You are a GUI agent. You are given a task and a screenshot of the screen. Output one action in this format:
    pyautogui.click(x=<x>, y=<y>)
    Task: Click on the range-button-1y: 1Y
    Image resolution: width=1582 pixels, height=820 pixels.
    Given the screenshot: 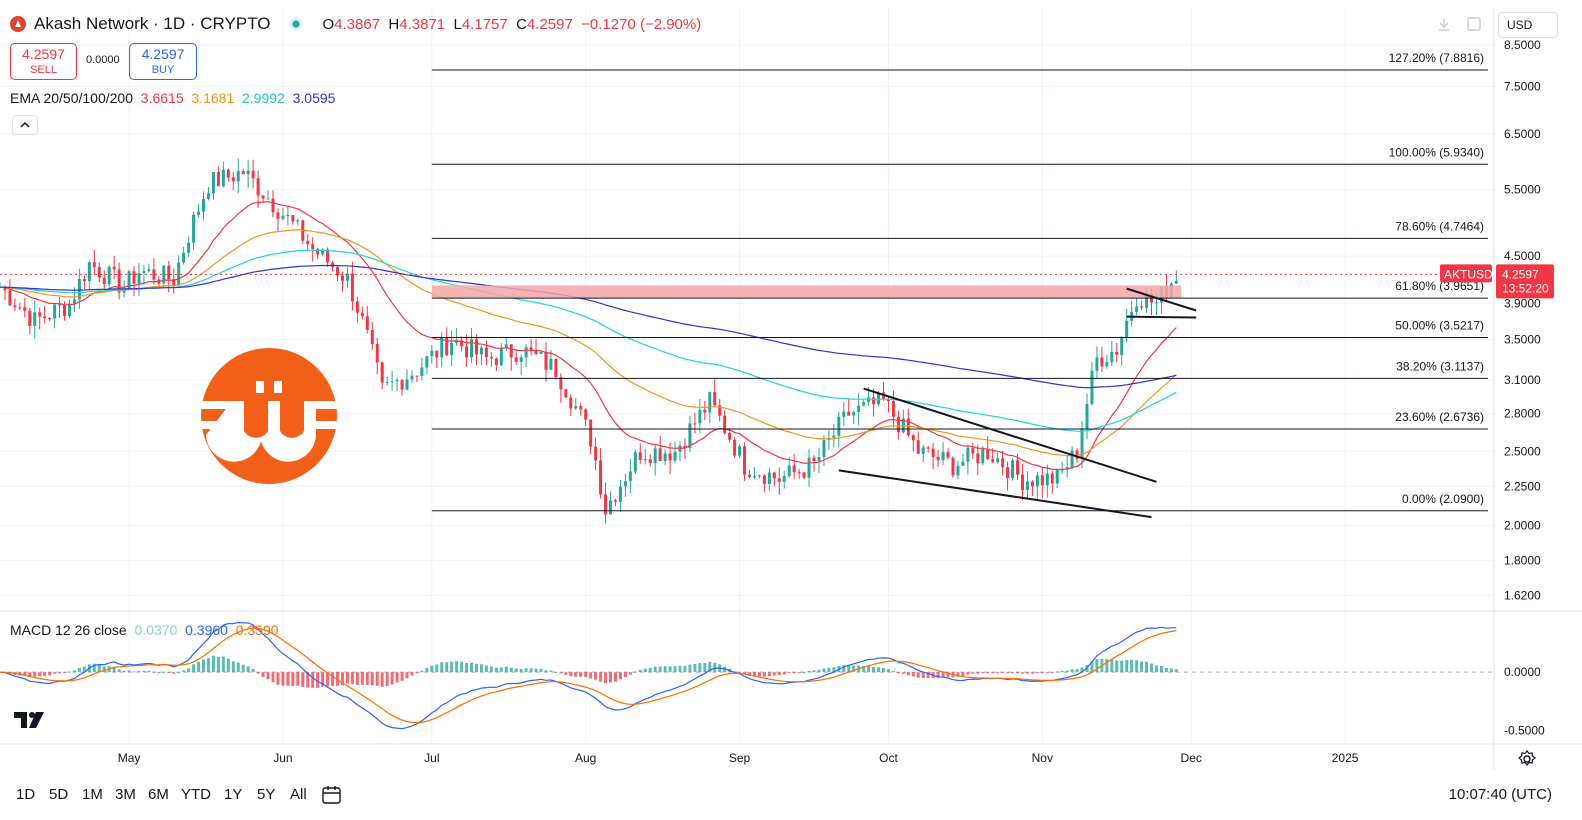 What is the action you would take?
    pyautogui.click(x=233, y=794)
    